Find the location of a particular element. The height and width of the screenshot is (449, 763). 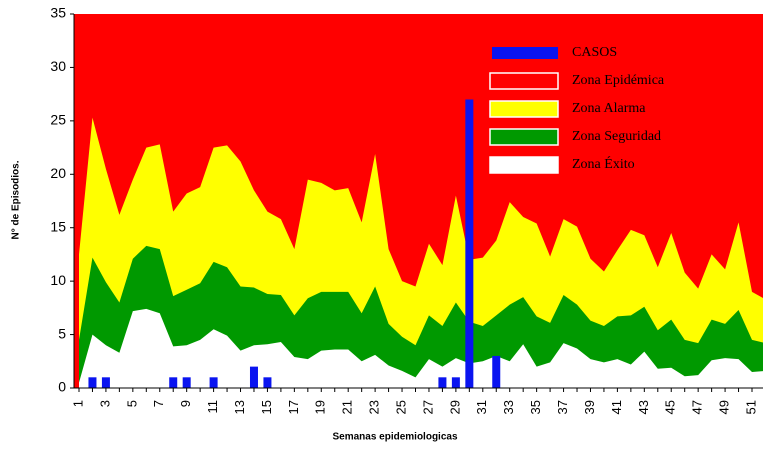

x-tick-label: 25 is located at coordinates (400, 407).